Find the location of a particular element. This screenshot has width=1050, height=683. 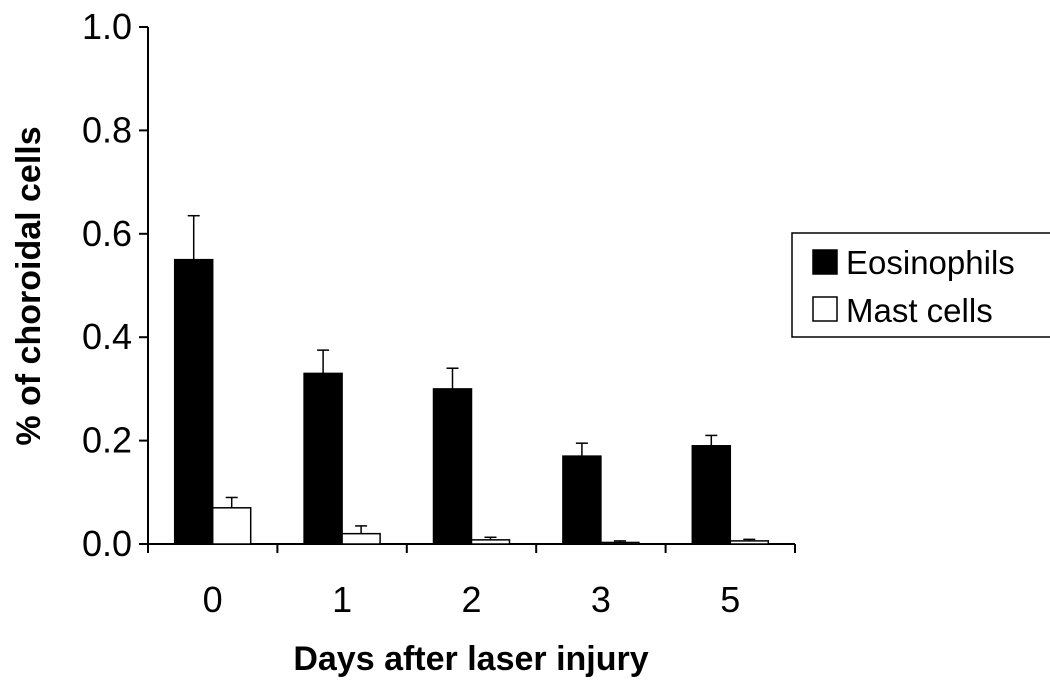

legend-label-mast-cells: Mast cells is located at coordinates (919, 310).